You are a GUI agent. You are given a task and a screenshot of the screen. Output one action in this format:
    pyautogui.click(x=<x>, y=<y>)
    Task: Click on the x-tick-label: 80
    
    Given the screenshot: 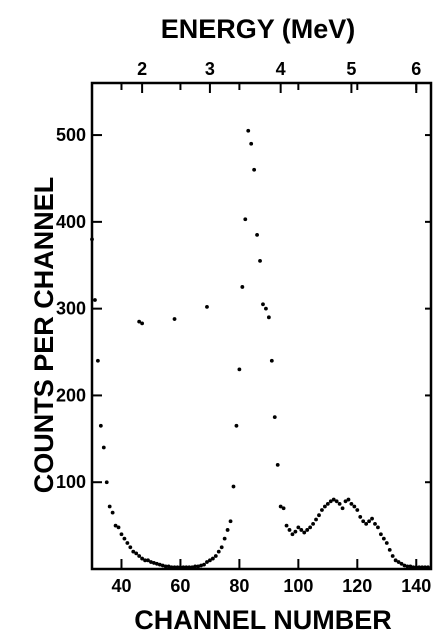 What is the action you would take?
    pyautogui.click(x=239, y=586)
    